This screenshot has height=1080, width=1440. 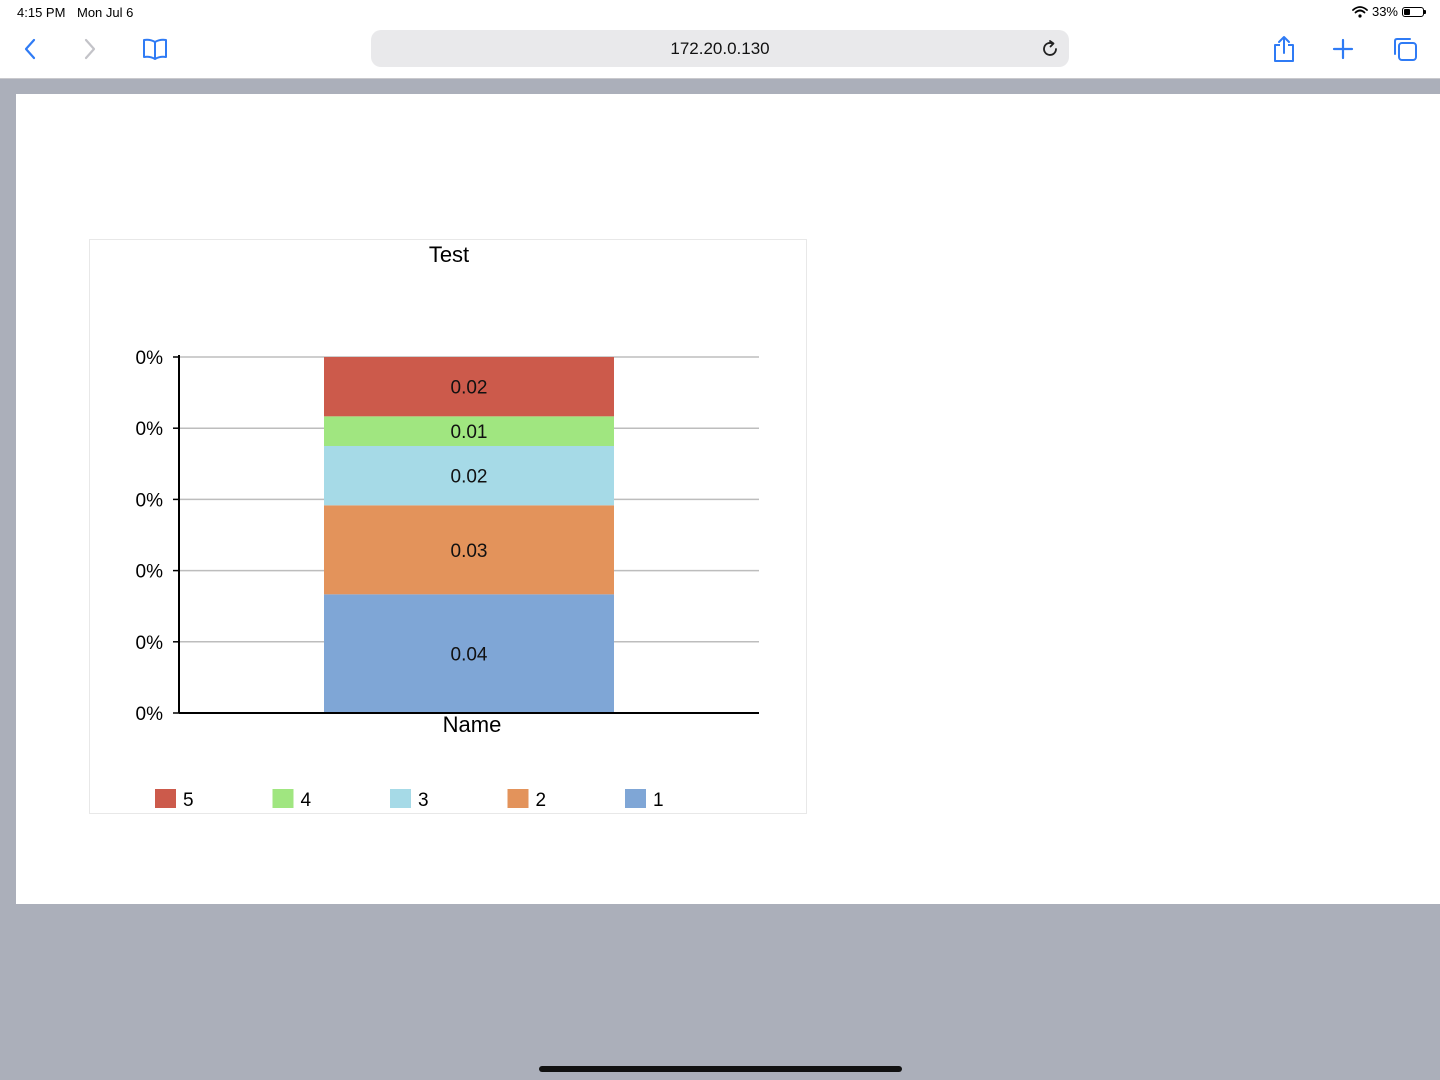 I want to click on share-button, so click(x=1284, y=49).